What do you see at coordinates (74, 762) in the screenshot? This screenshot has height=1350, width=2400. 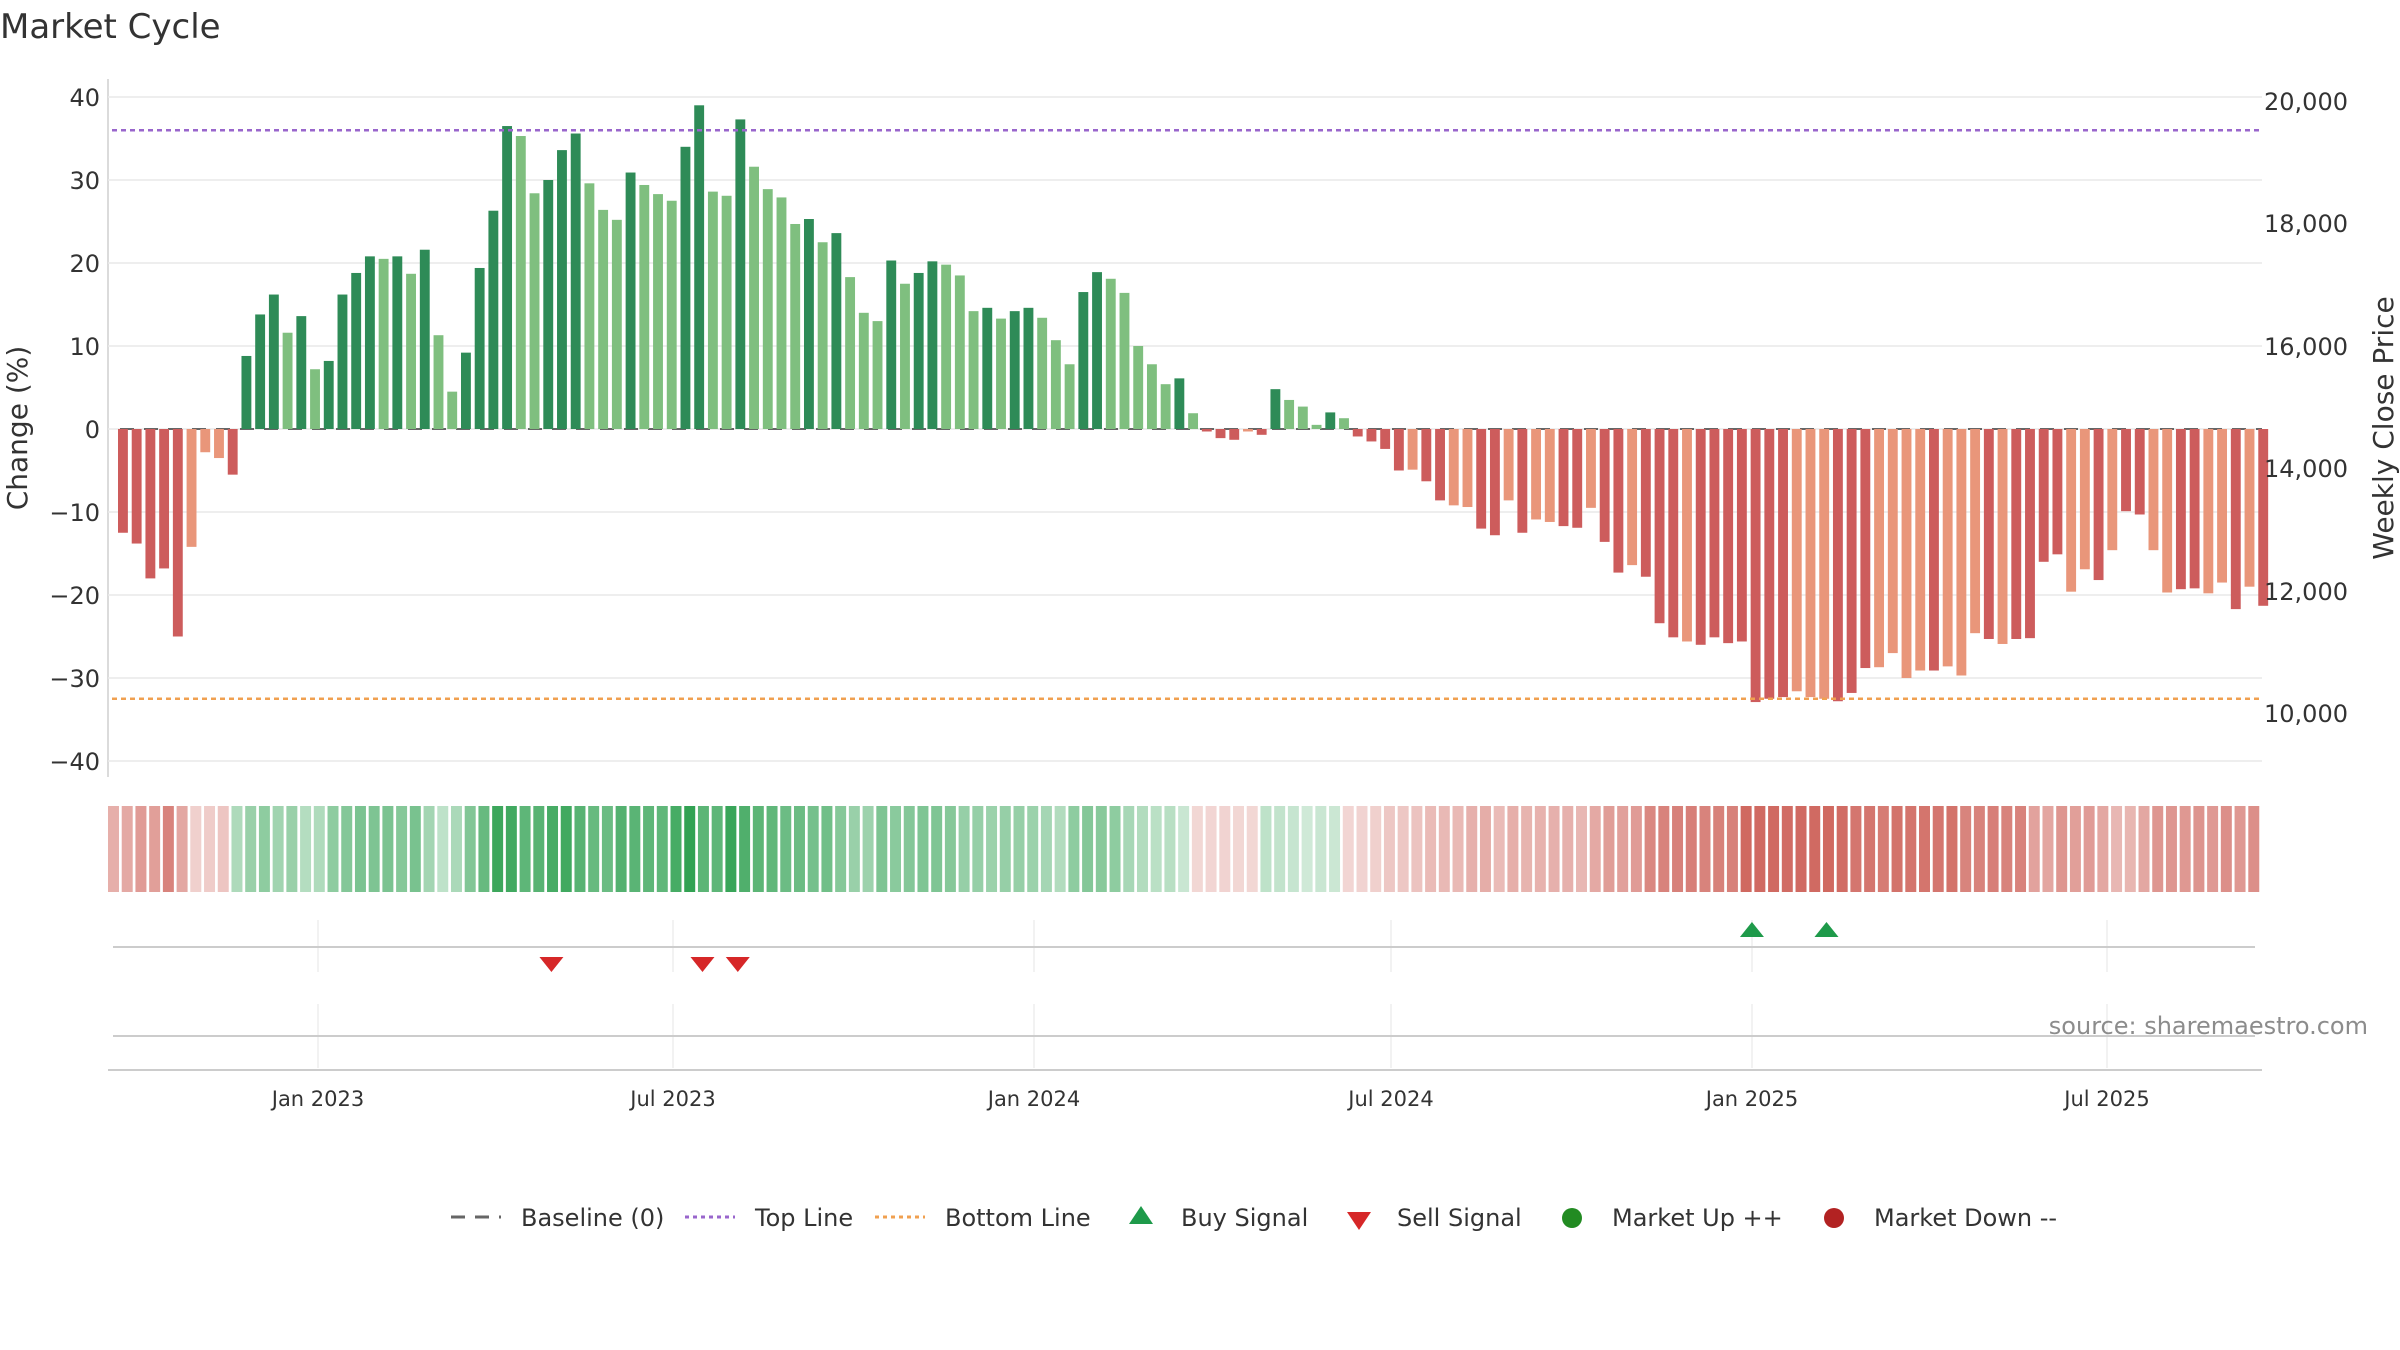 I see `y-left-tick: −40` at bounding box center [74, 762].